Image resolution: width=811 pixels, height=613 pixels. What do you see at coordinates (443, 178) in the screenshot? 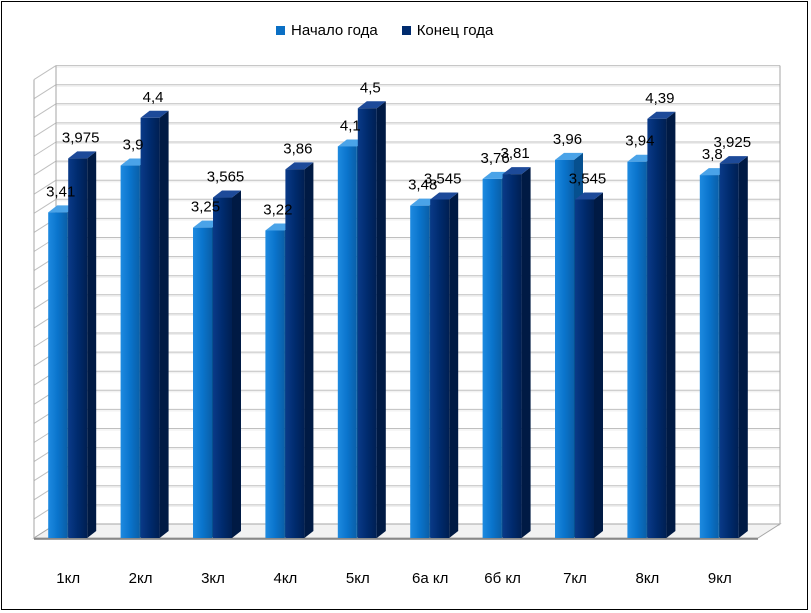
I see `data-label-end-5: 3,545` at bounding box center [443, 178].